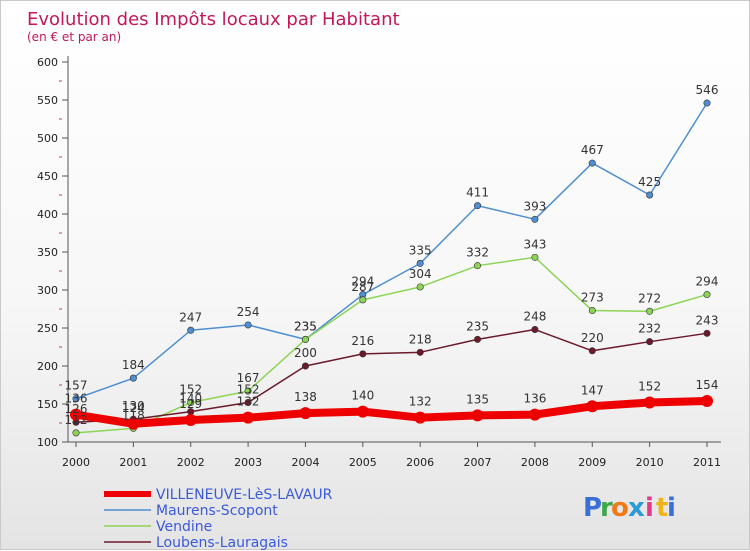  I want to click on legend-label-maurens: Maurens-Scopont, so click(217, 511).